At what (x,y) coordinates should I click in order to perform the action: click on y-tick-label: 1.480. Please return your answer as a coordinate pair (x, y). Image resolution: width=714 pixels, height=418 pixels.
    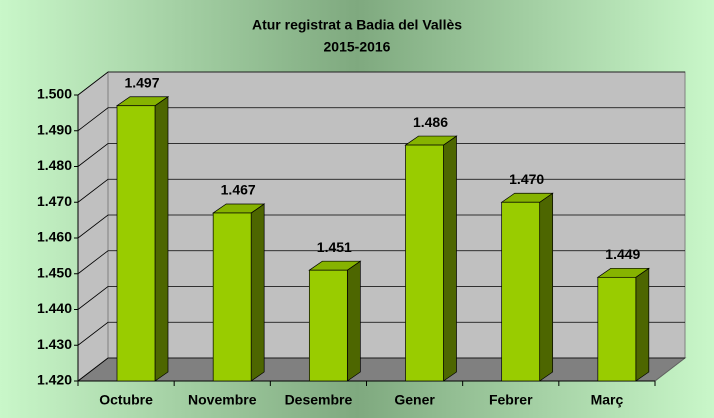
    Looking at the image, I should click on (54, 165).